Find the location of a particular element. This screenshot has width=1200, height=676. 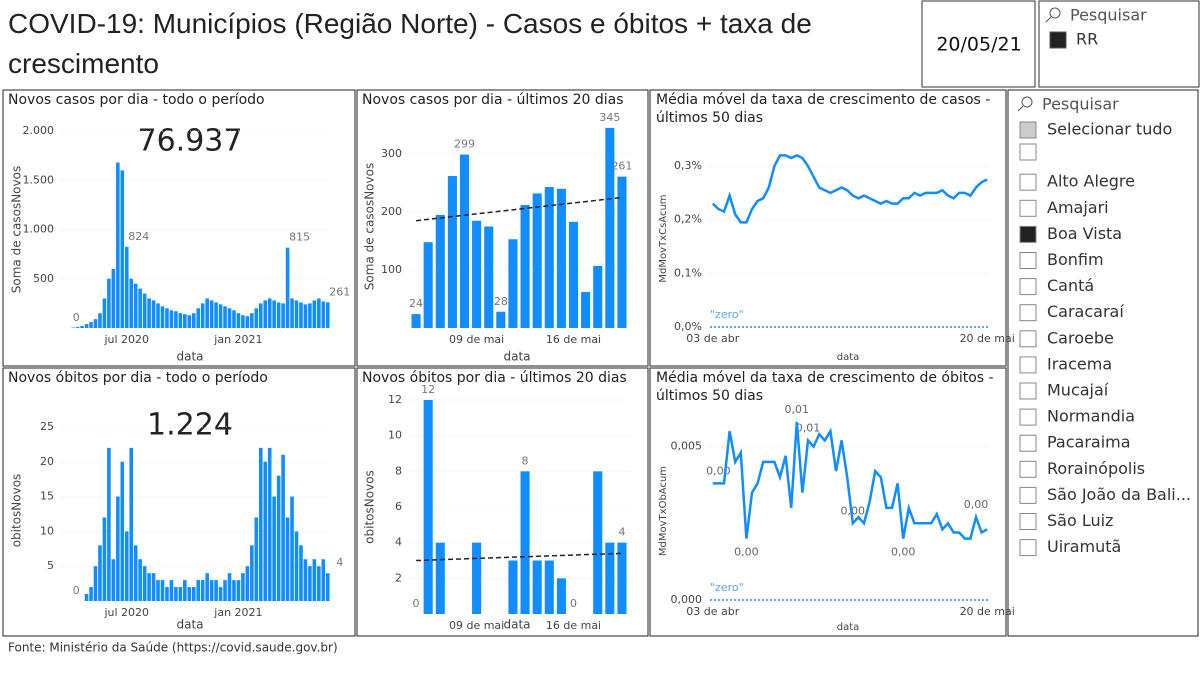

x-tick-label: jul 2020 is located at coordinates (126, 612).